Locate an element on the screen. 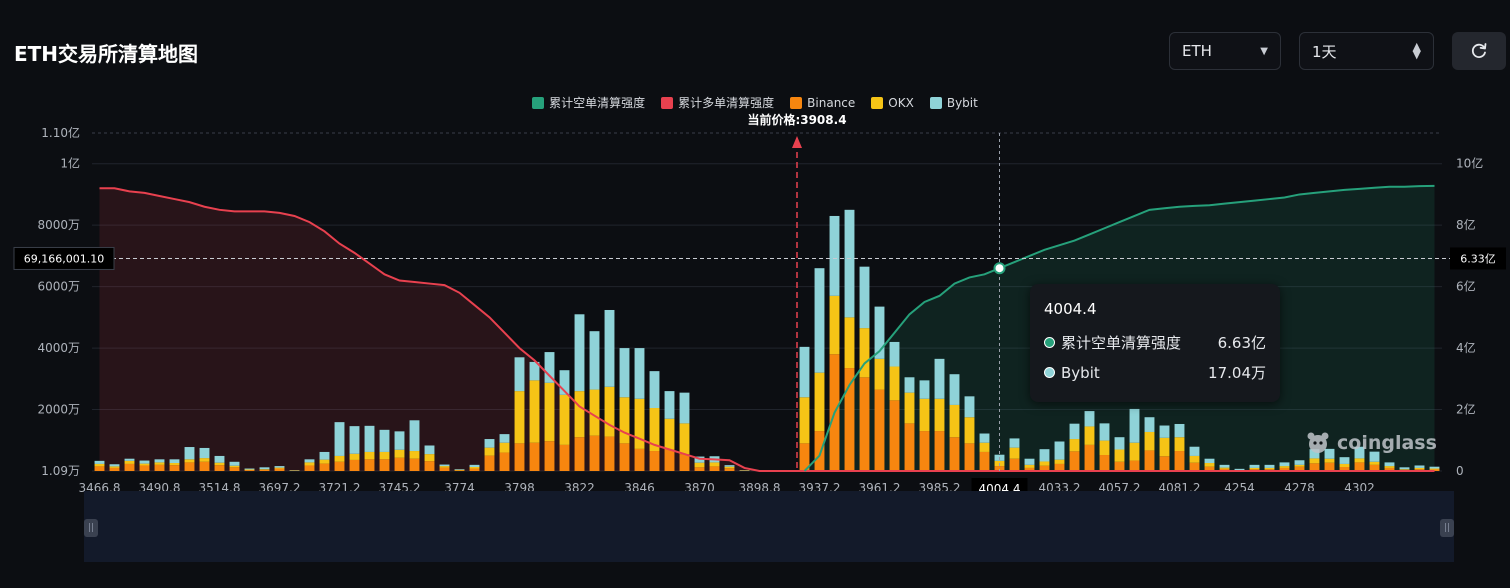  tooltip-dot is located at coordinates (1049, 372).